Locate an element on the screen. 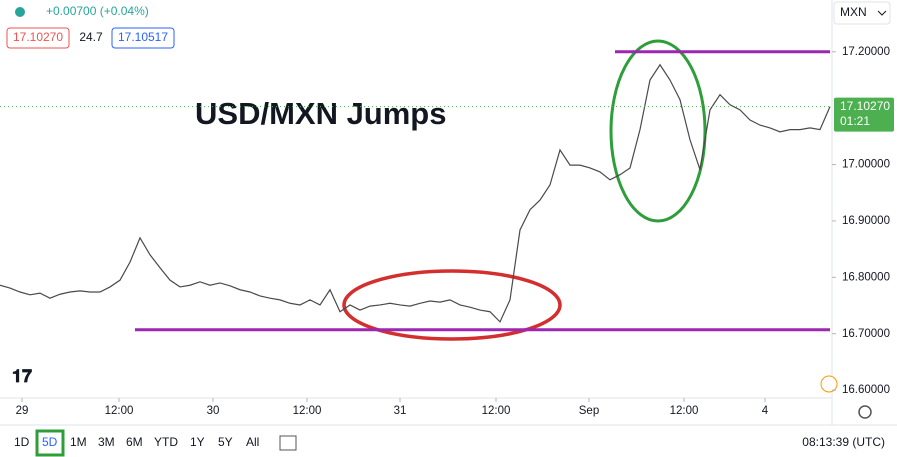 The image size is (897, 457). range-button: All is located at coordinates (252, 442).